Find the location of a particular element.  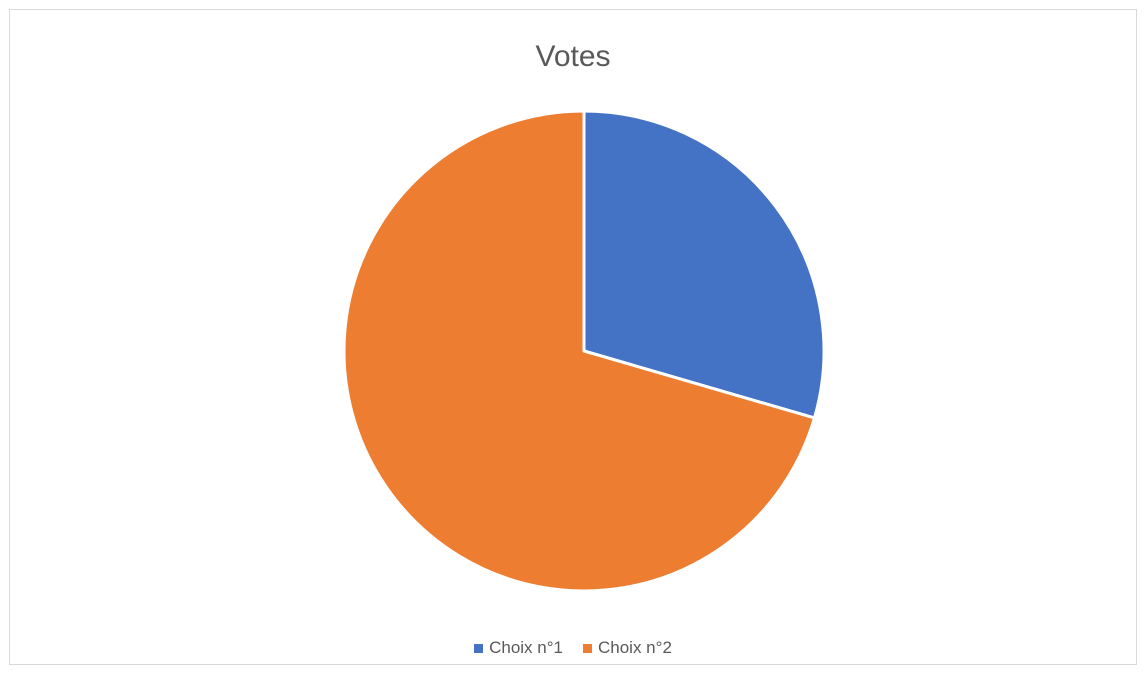

chart-title: Votes is located at coordinates (573, 56).